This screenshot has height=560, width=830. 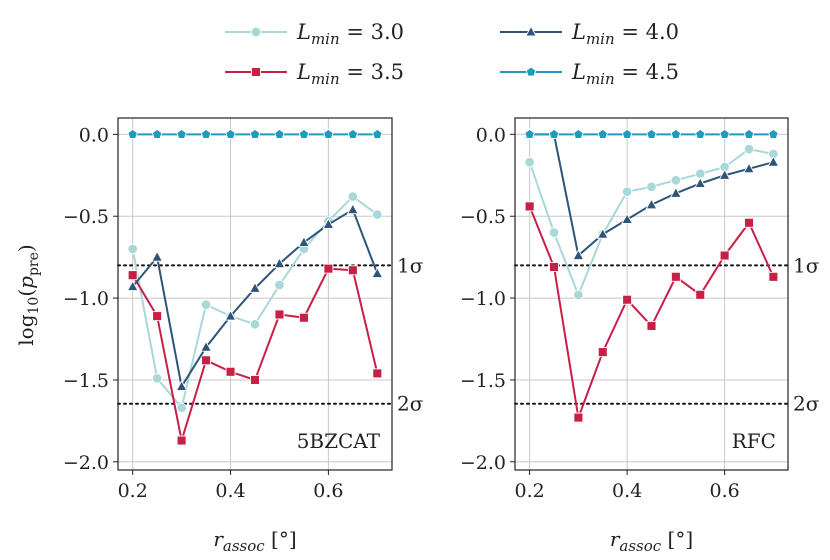 What do you see at coordinates (483, 381) in the screenshot?
I see `y-tick-label: −1.5` at bounding box center [483, 381].